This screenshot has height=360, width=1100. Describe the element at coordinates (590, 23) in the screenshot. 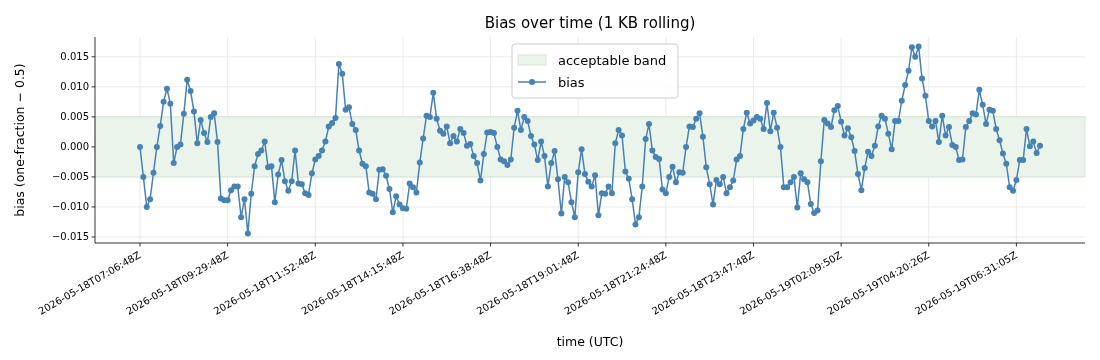

I see `chart-title: Bias over time (1 KB rolling)` at that location.